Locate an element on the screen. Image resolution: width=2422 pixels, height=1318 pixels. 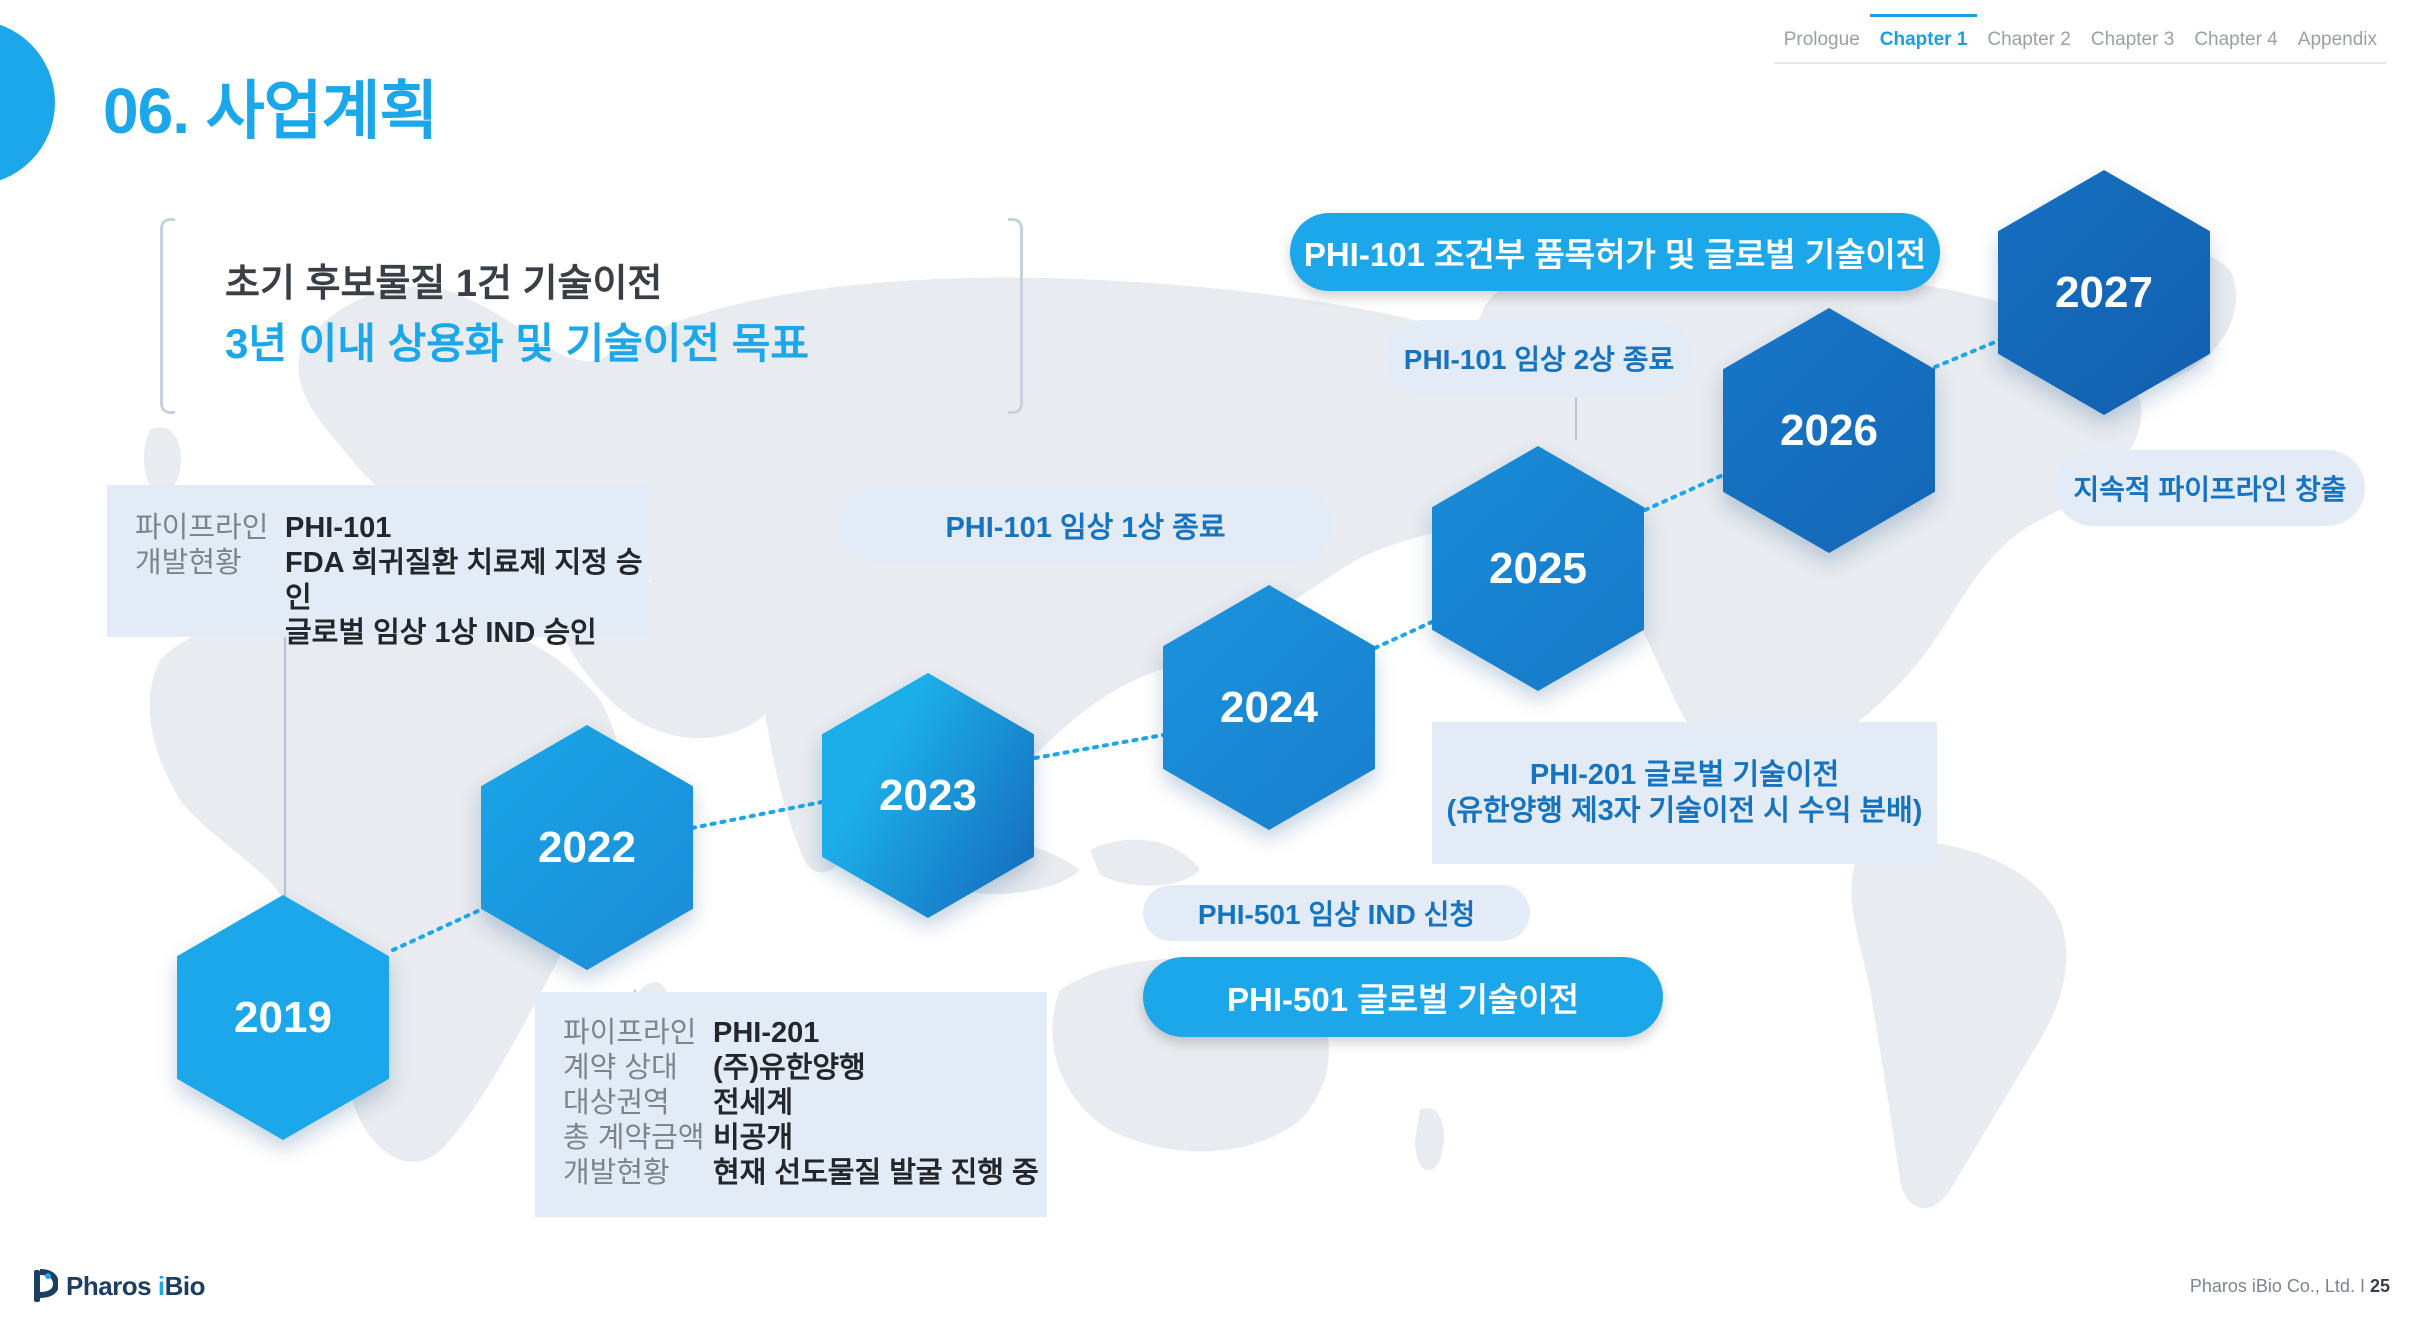
hex-2019-wrap: 2019 is located at coordinates (283, 1017).